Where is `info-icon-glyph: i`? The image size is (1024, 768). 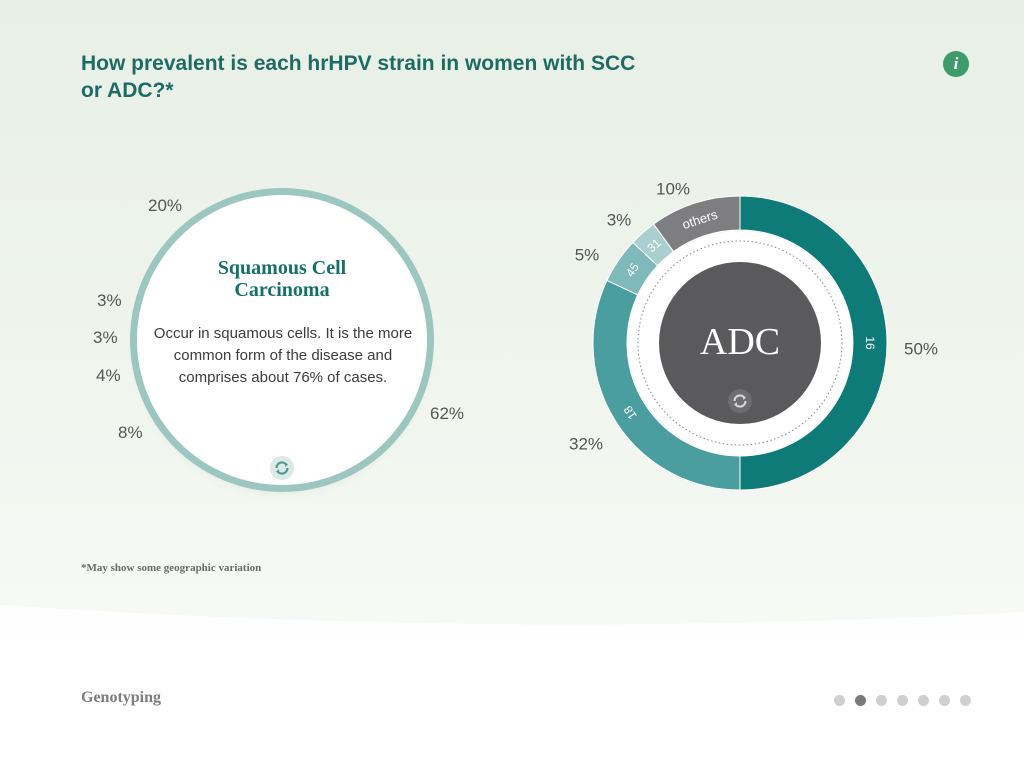 info-icon-glyph: i is located at coordinates (956, 63).